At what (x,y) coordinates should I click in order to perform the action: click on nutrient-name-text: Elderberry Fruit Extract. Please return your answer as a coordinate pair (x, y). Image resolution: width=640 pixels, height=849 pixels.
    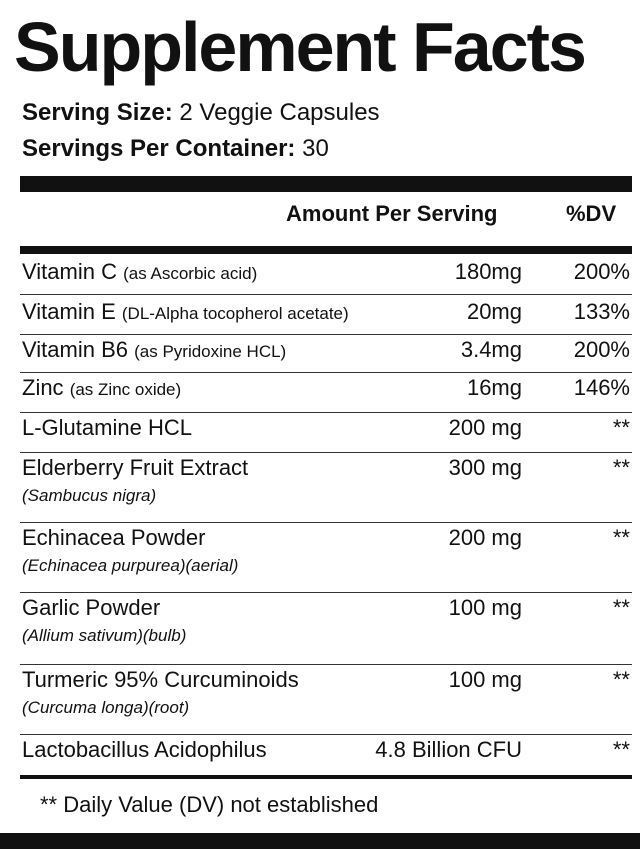
    Looking at the image, I should click on (135, 467).